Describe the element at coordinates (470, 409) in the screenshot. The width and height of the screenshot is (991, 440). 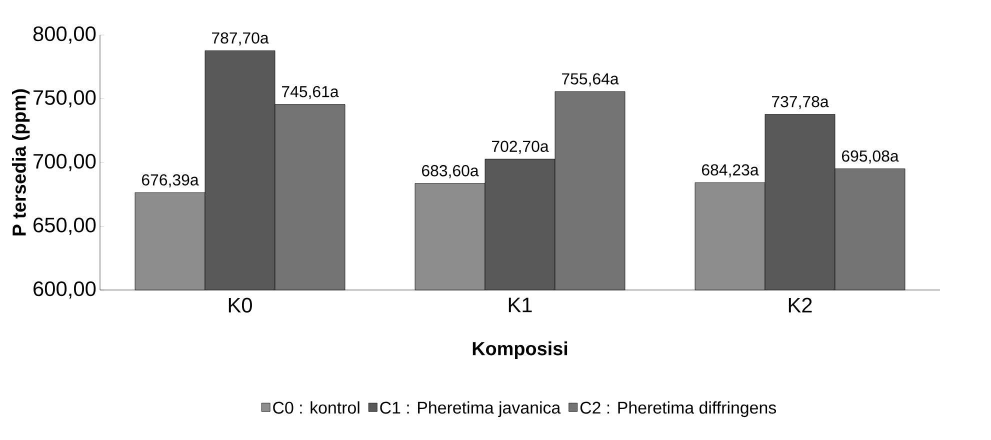
I see `legend-label: C1 : Pheretima javanica` at that location.